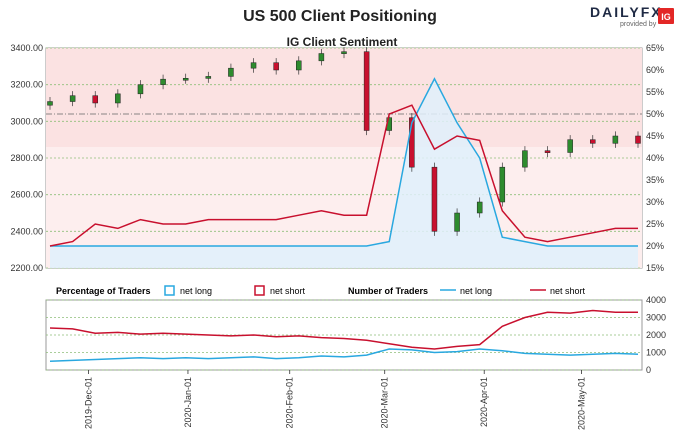 This screenshot has width=680, height=430. What do you see at coordinates (656, 318) in the screenshot?
I see `count-tick-label: 3000` at bounding box center [656, 318].